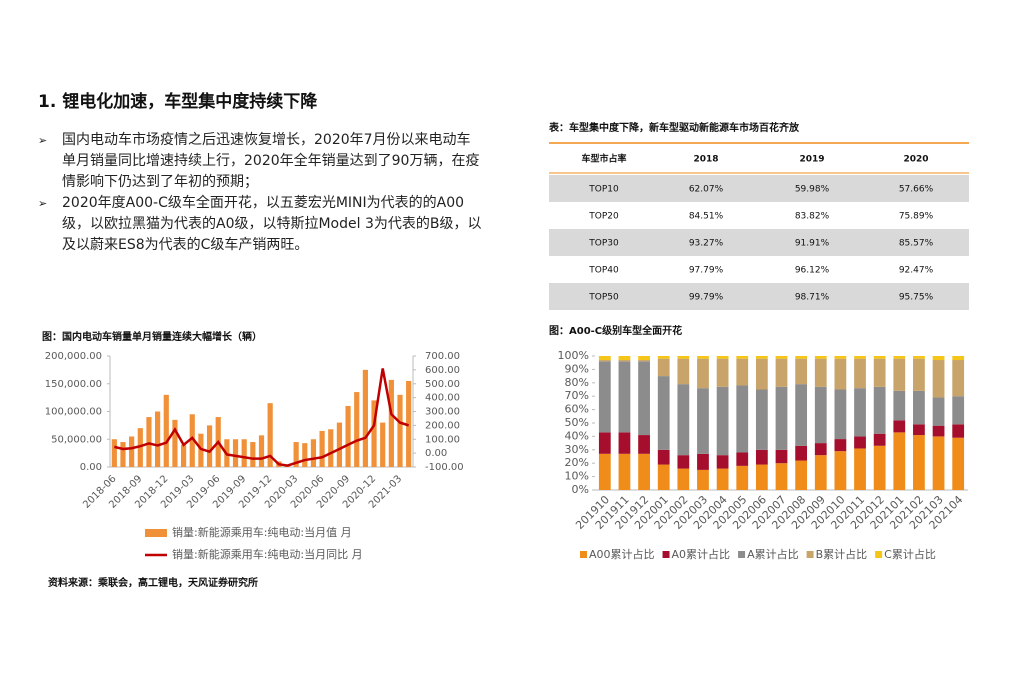  What do you see at coordinates (705, 160) in the screenshot?
I see `table-header: 2018` at bounding box center [705, 160].